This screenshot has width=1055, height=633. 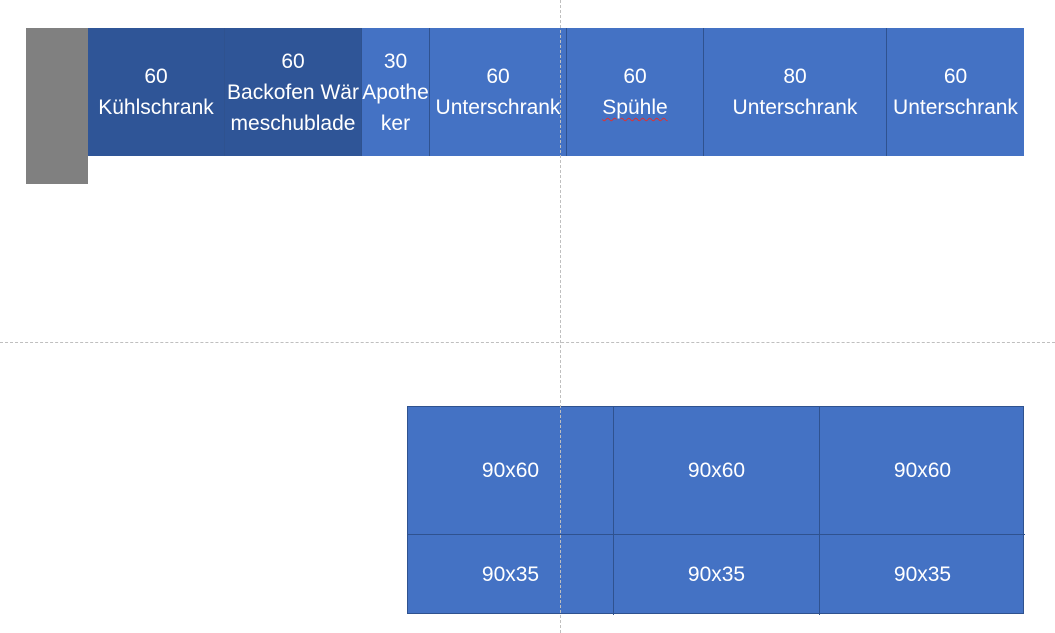 I want to click on cabinet-name: Spühle, so click(x=635, y=107).